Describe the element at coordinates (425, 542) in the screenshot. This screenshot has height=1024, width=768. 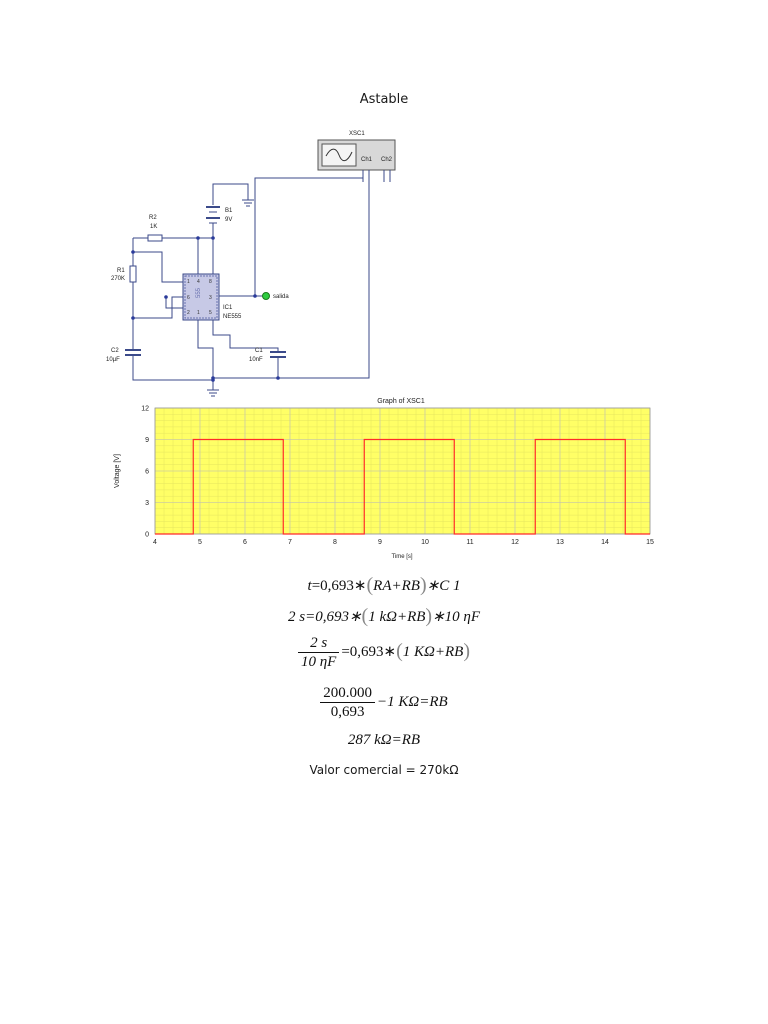
I see `x-tick-label: 10` at that location.